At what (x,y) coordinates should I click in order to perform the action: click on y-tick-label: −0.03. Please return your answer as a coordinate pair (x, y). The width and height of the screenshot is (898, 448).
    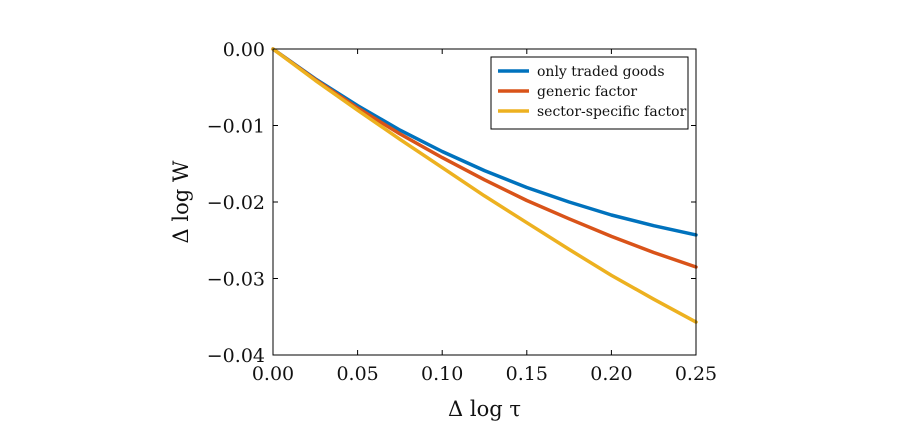
    Looking at the image, I should click on (236, 280).